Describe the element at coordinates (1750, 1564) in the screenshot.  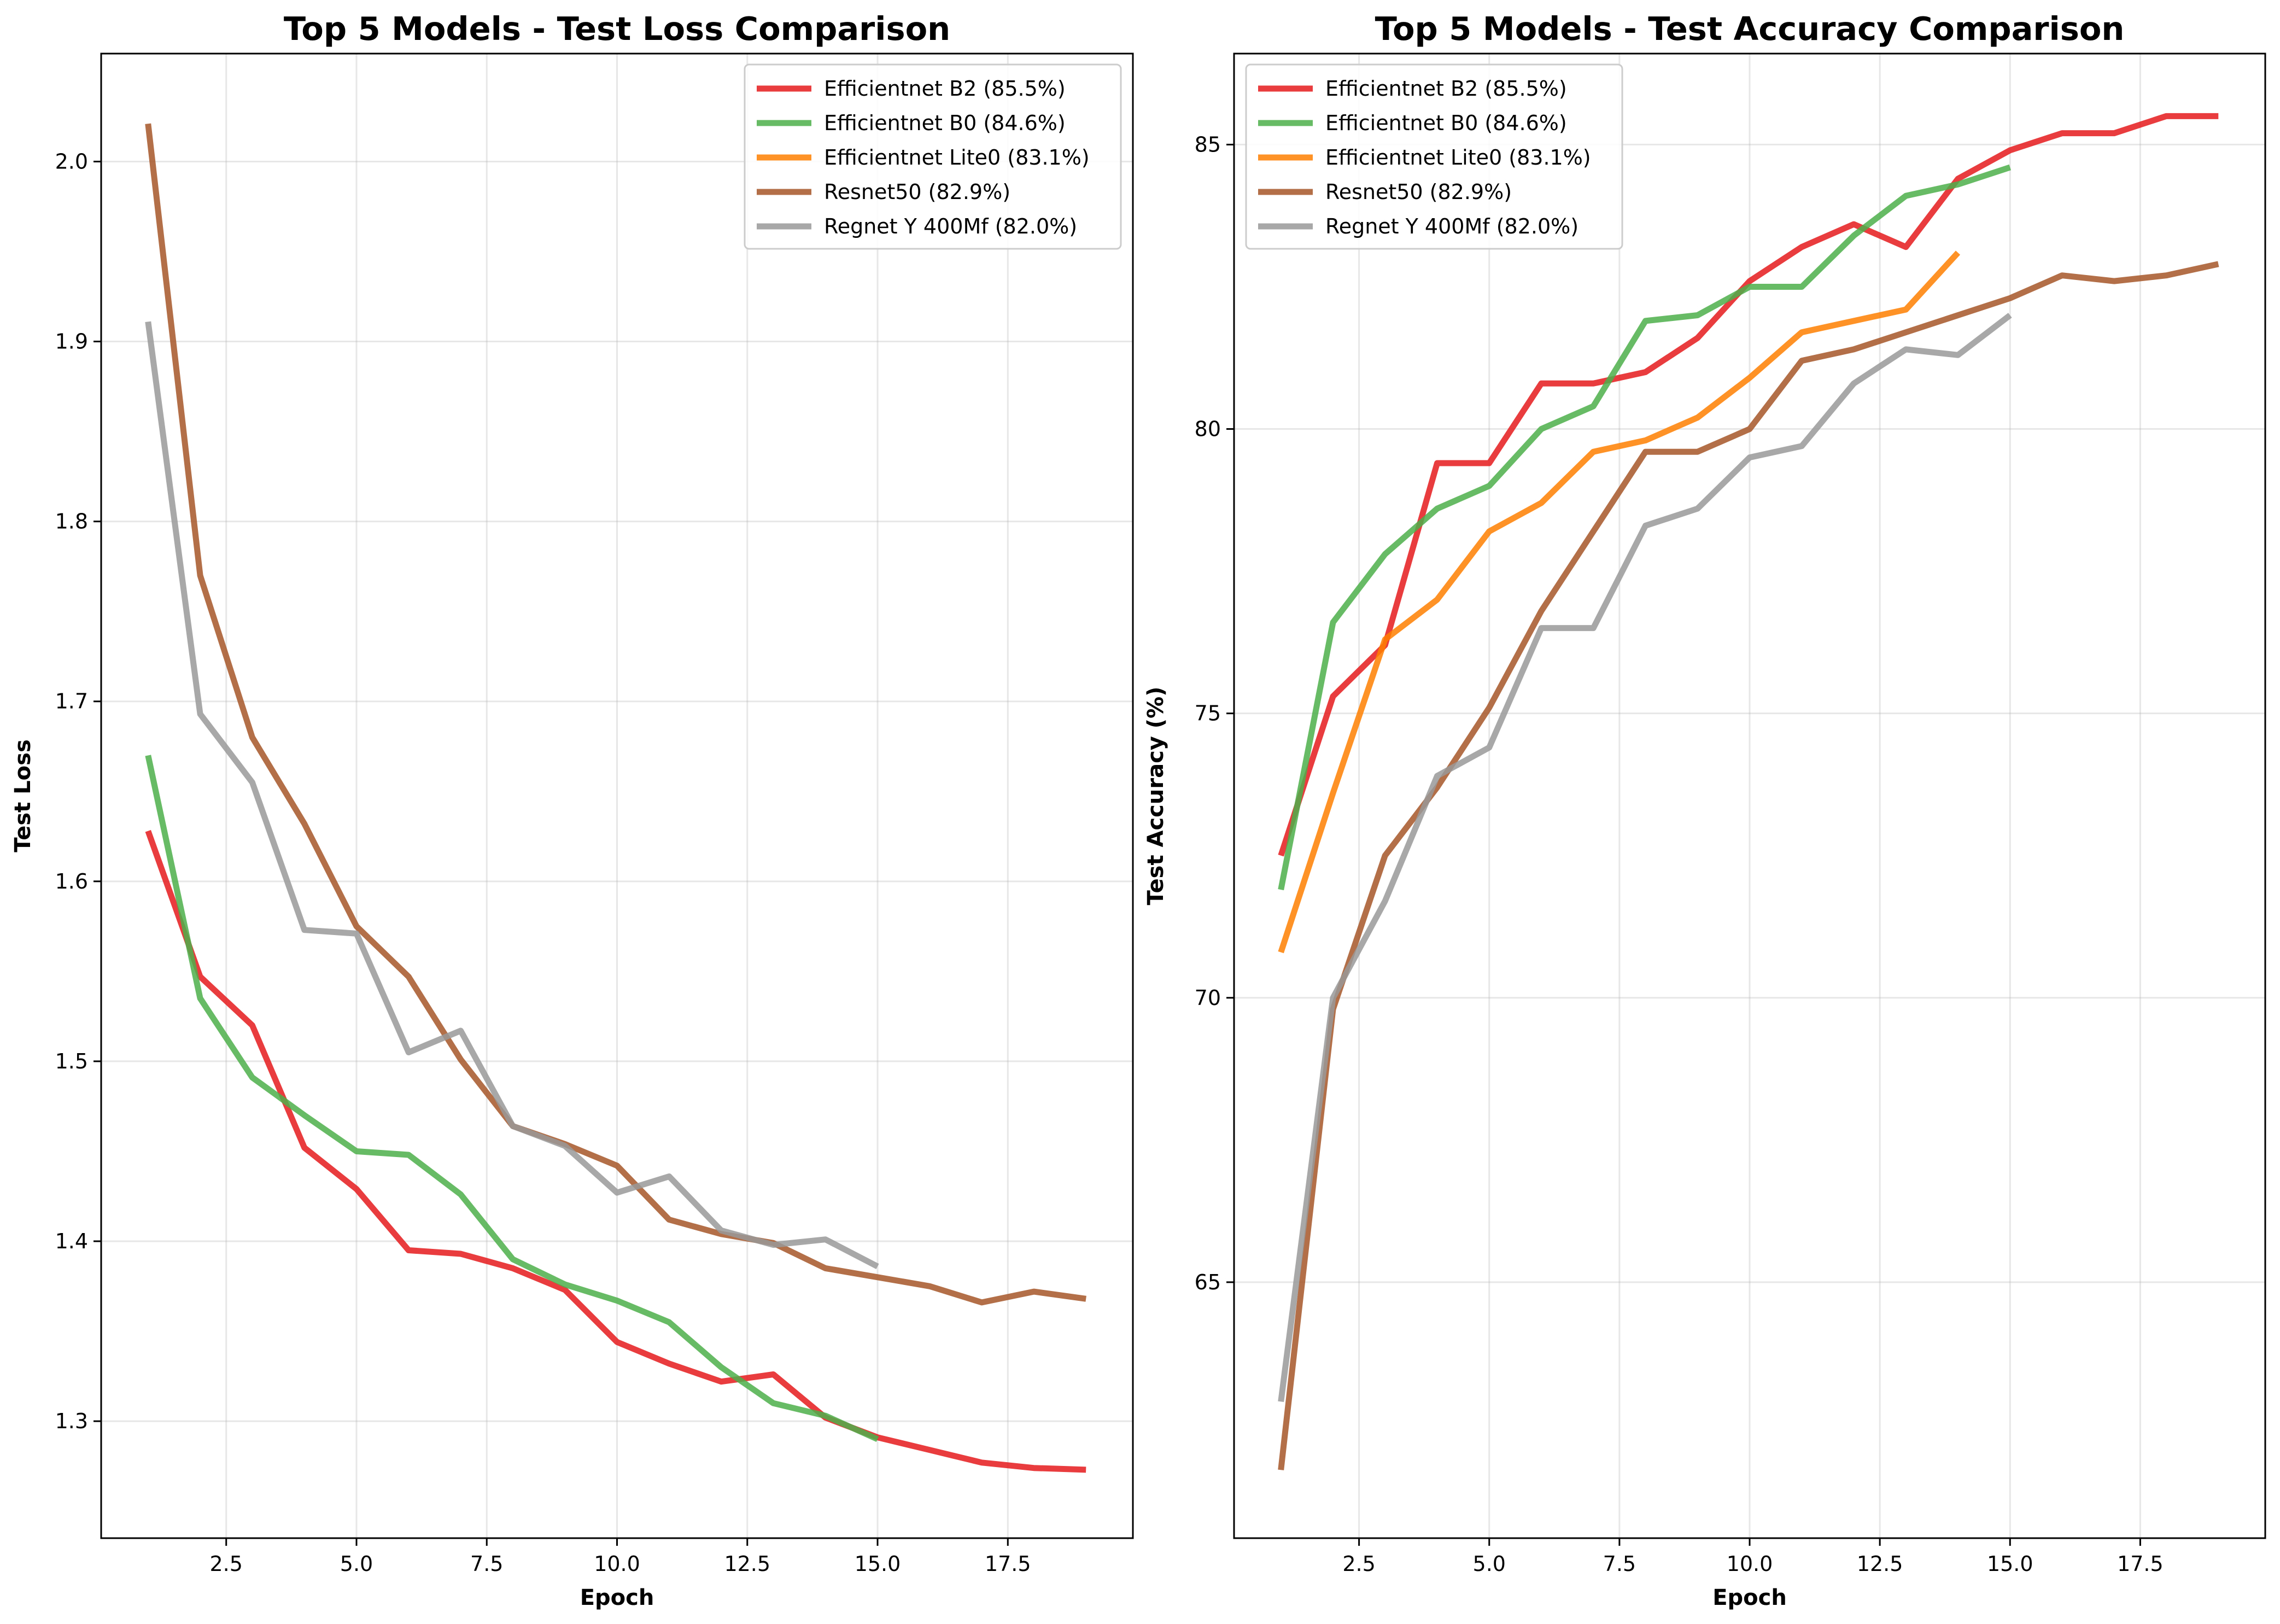
I see `accuracy-x-tick-label: 10.0` at that location.